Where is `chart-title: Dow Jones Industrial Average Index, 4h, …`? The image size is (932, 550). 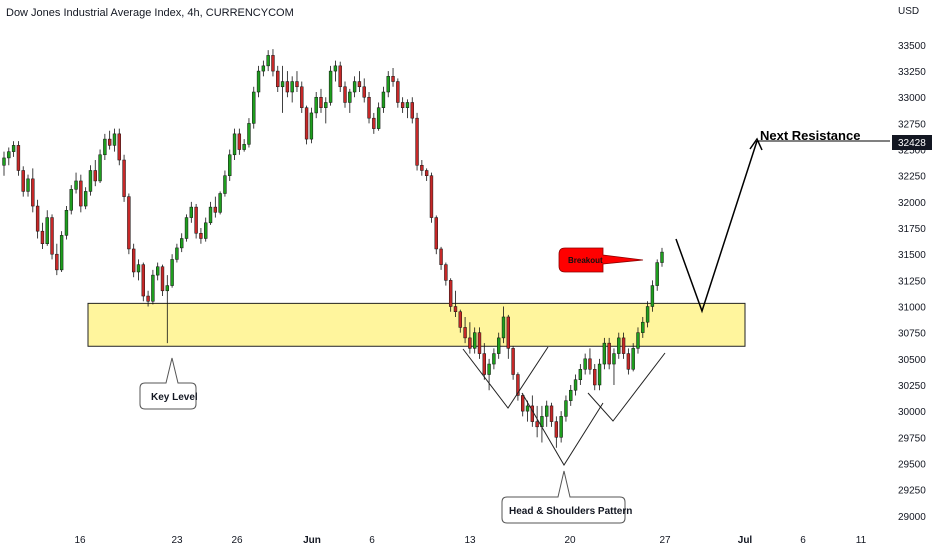 chart-title: Dow Jones Industrial Average Index, 4h, … is located at coordinates (150, 13).